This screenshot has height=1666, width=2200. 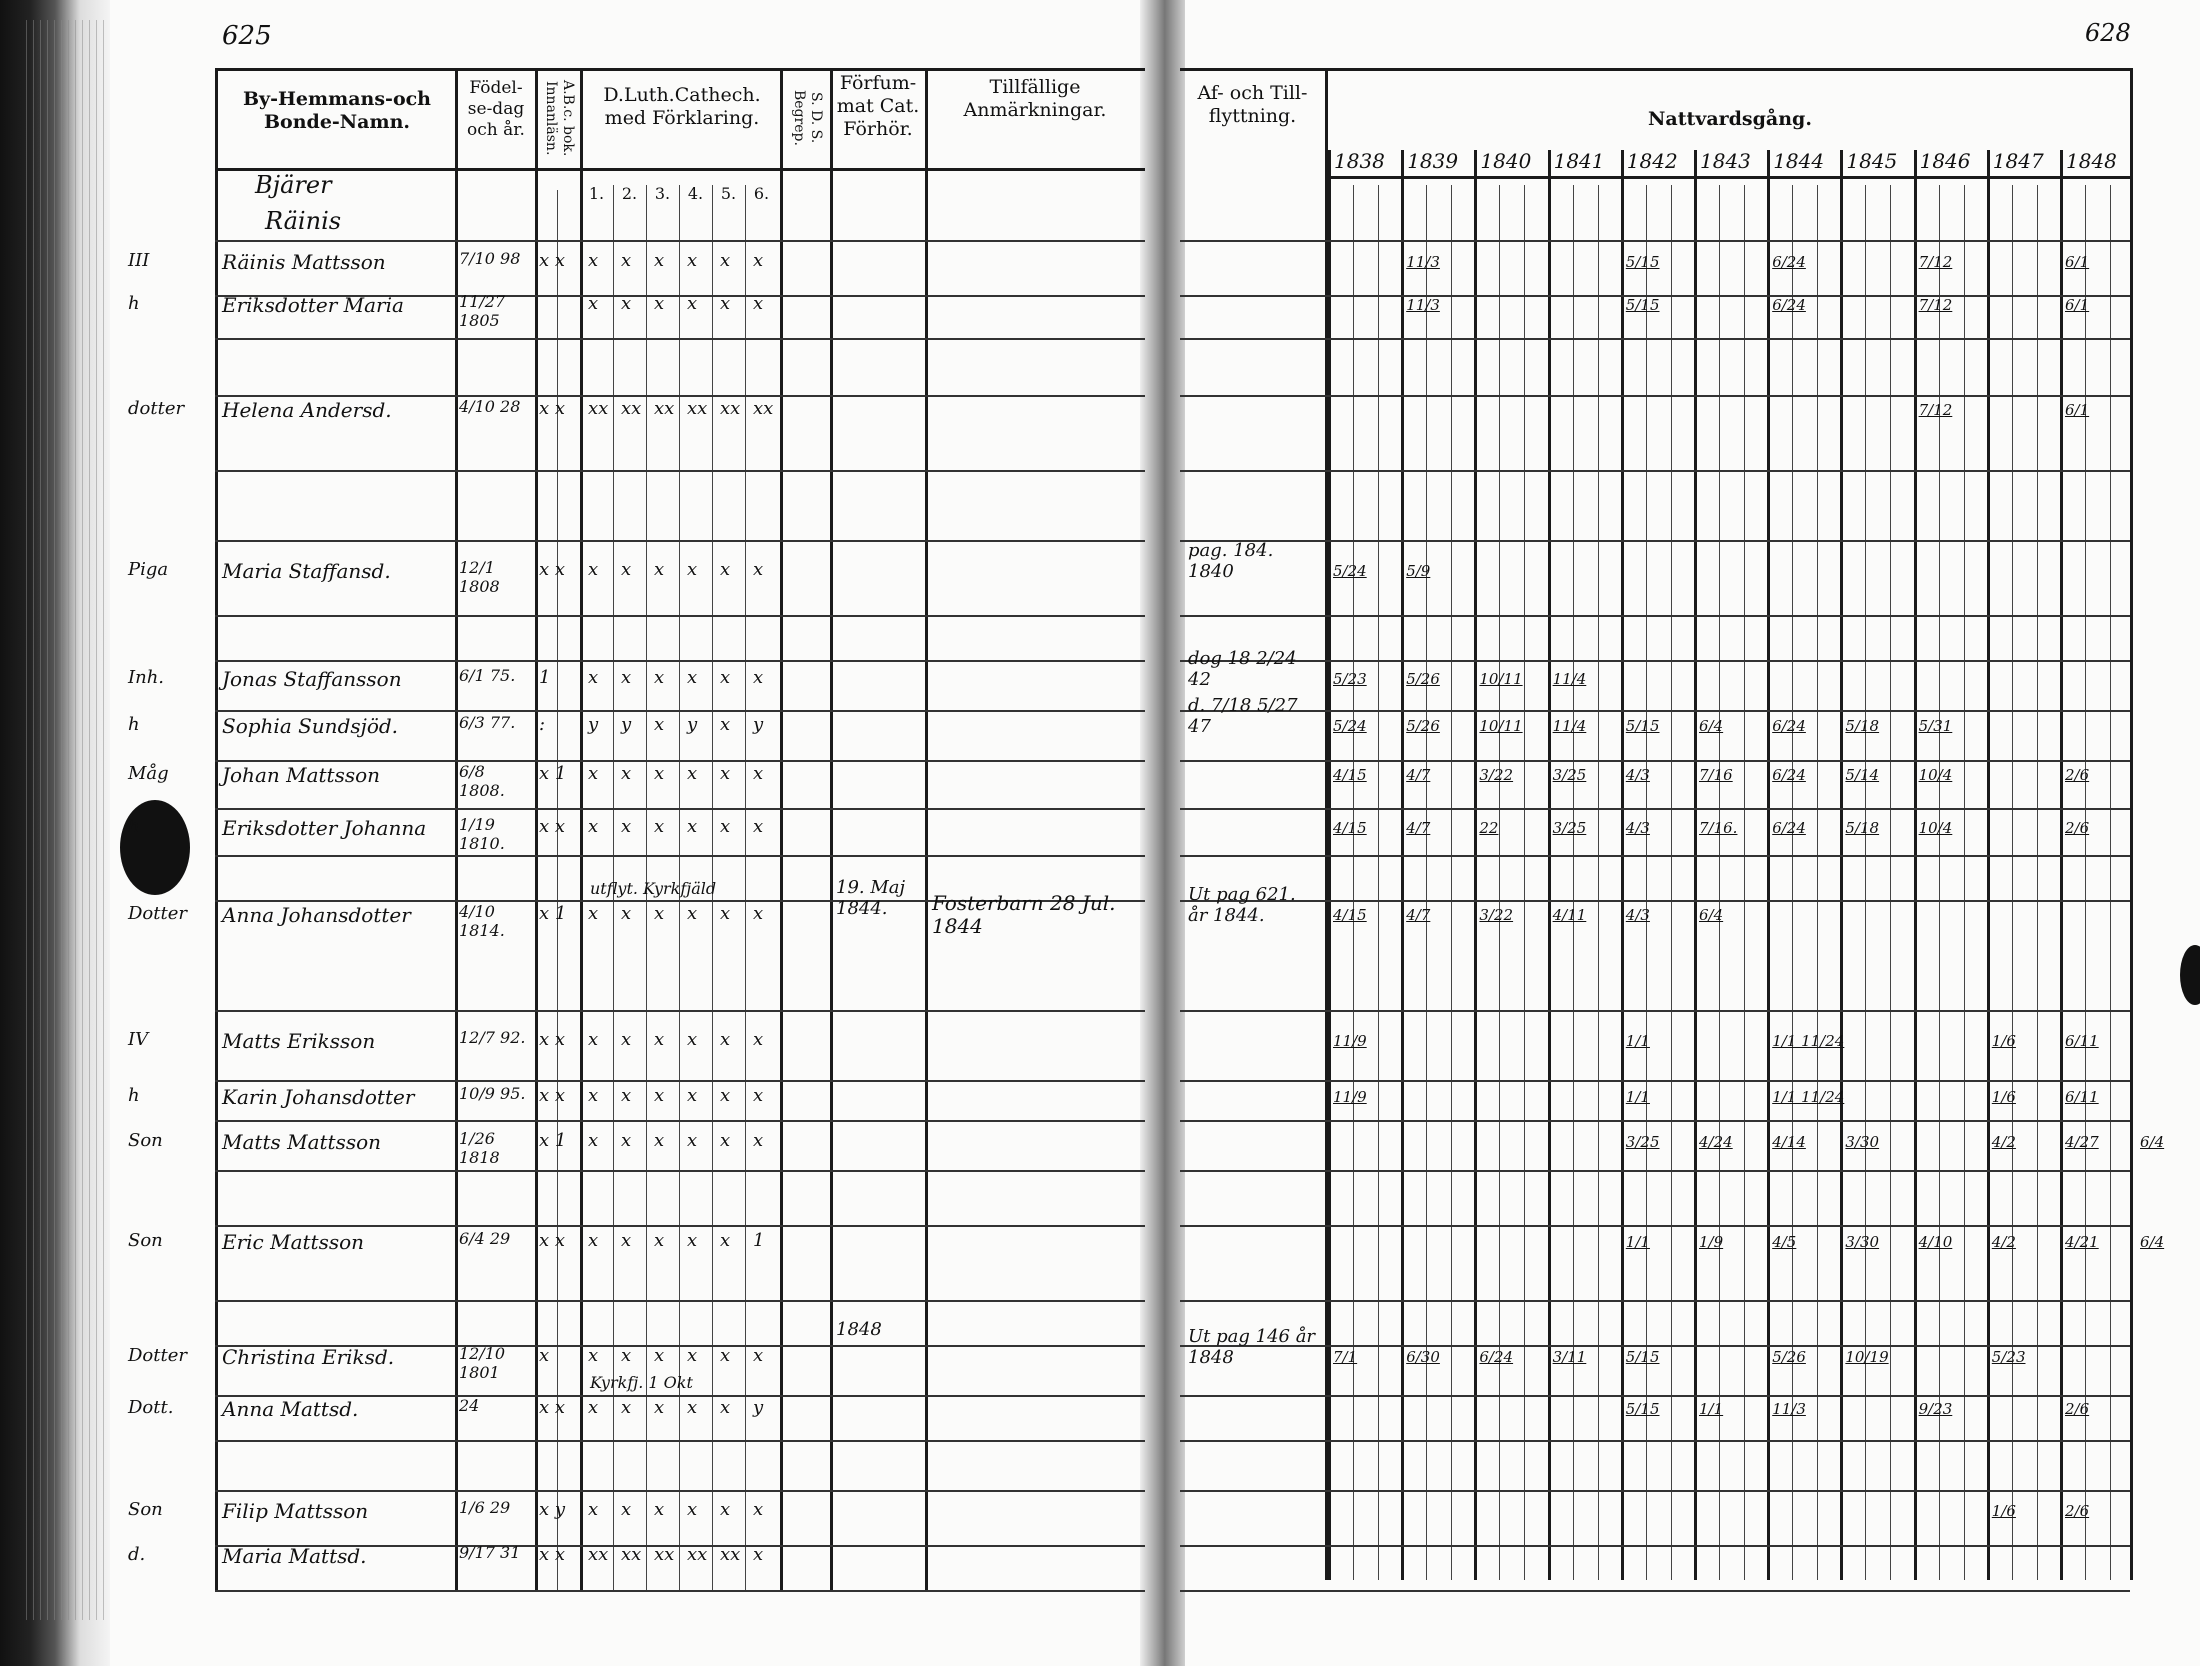 What do you see at coordinates (545, 677) in the screenshot?
I see `abc-mark: 1` at bounding box center [545, 677].